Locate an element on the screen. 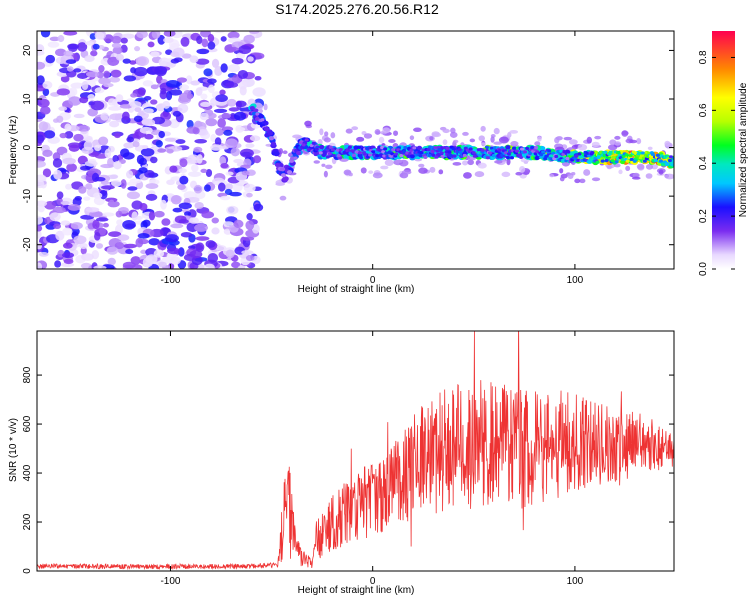  snr-y-tick-label: 200 is located at coordinates (27, 521).